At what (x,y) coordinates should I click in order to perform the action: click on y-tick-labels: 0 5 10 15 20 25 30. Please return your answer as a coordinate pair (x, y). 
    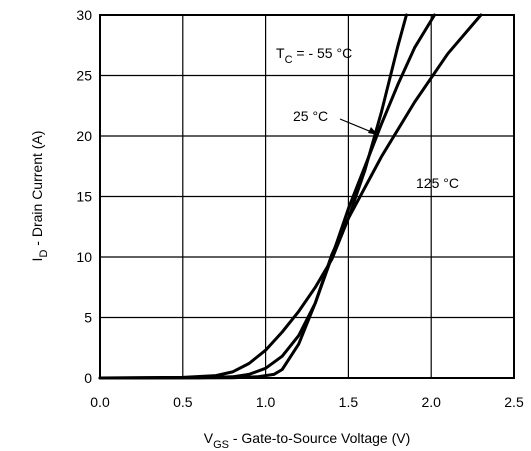
    Looking at the image, I should click on (84, 196).